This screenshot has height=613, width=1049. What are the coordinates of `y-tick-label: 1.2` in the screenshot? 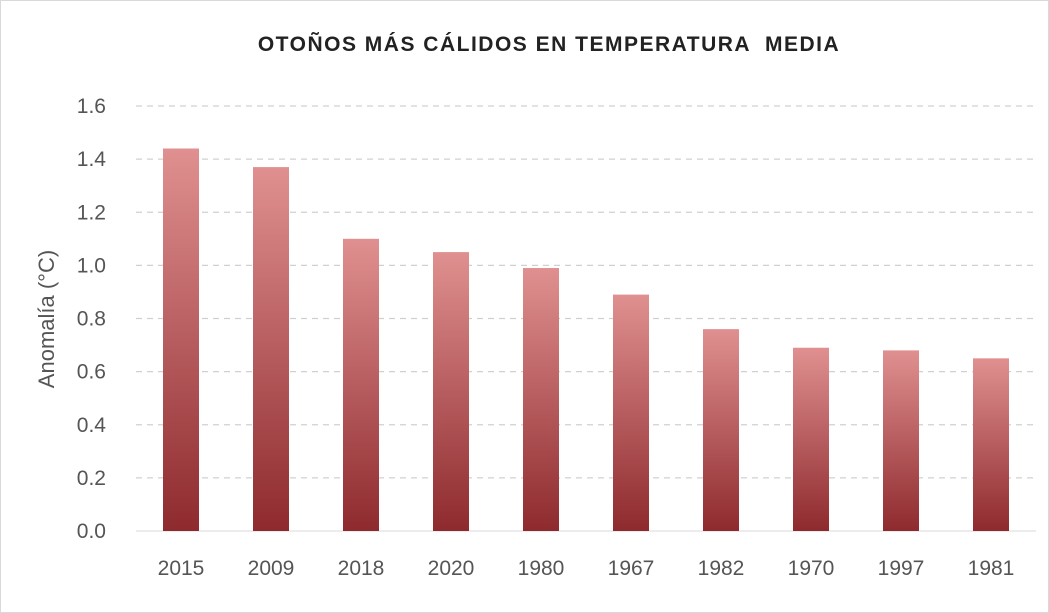 It's located at (91, 212).